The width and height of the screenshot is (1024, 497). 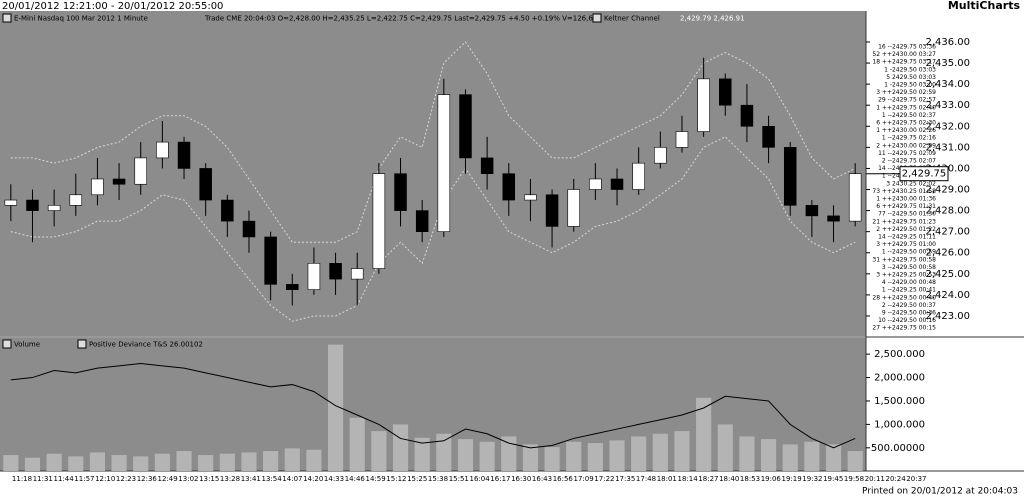 What do you see at coordinates (376, 479) in the screenshot?
I see `x-tick-label: 14:59` at bounding box center [376, 479].